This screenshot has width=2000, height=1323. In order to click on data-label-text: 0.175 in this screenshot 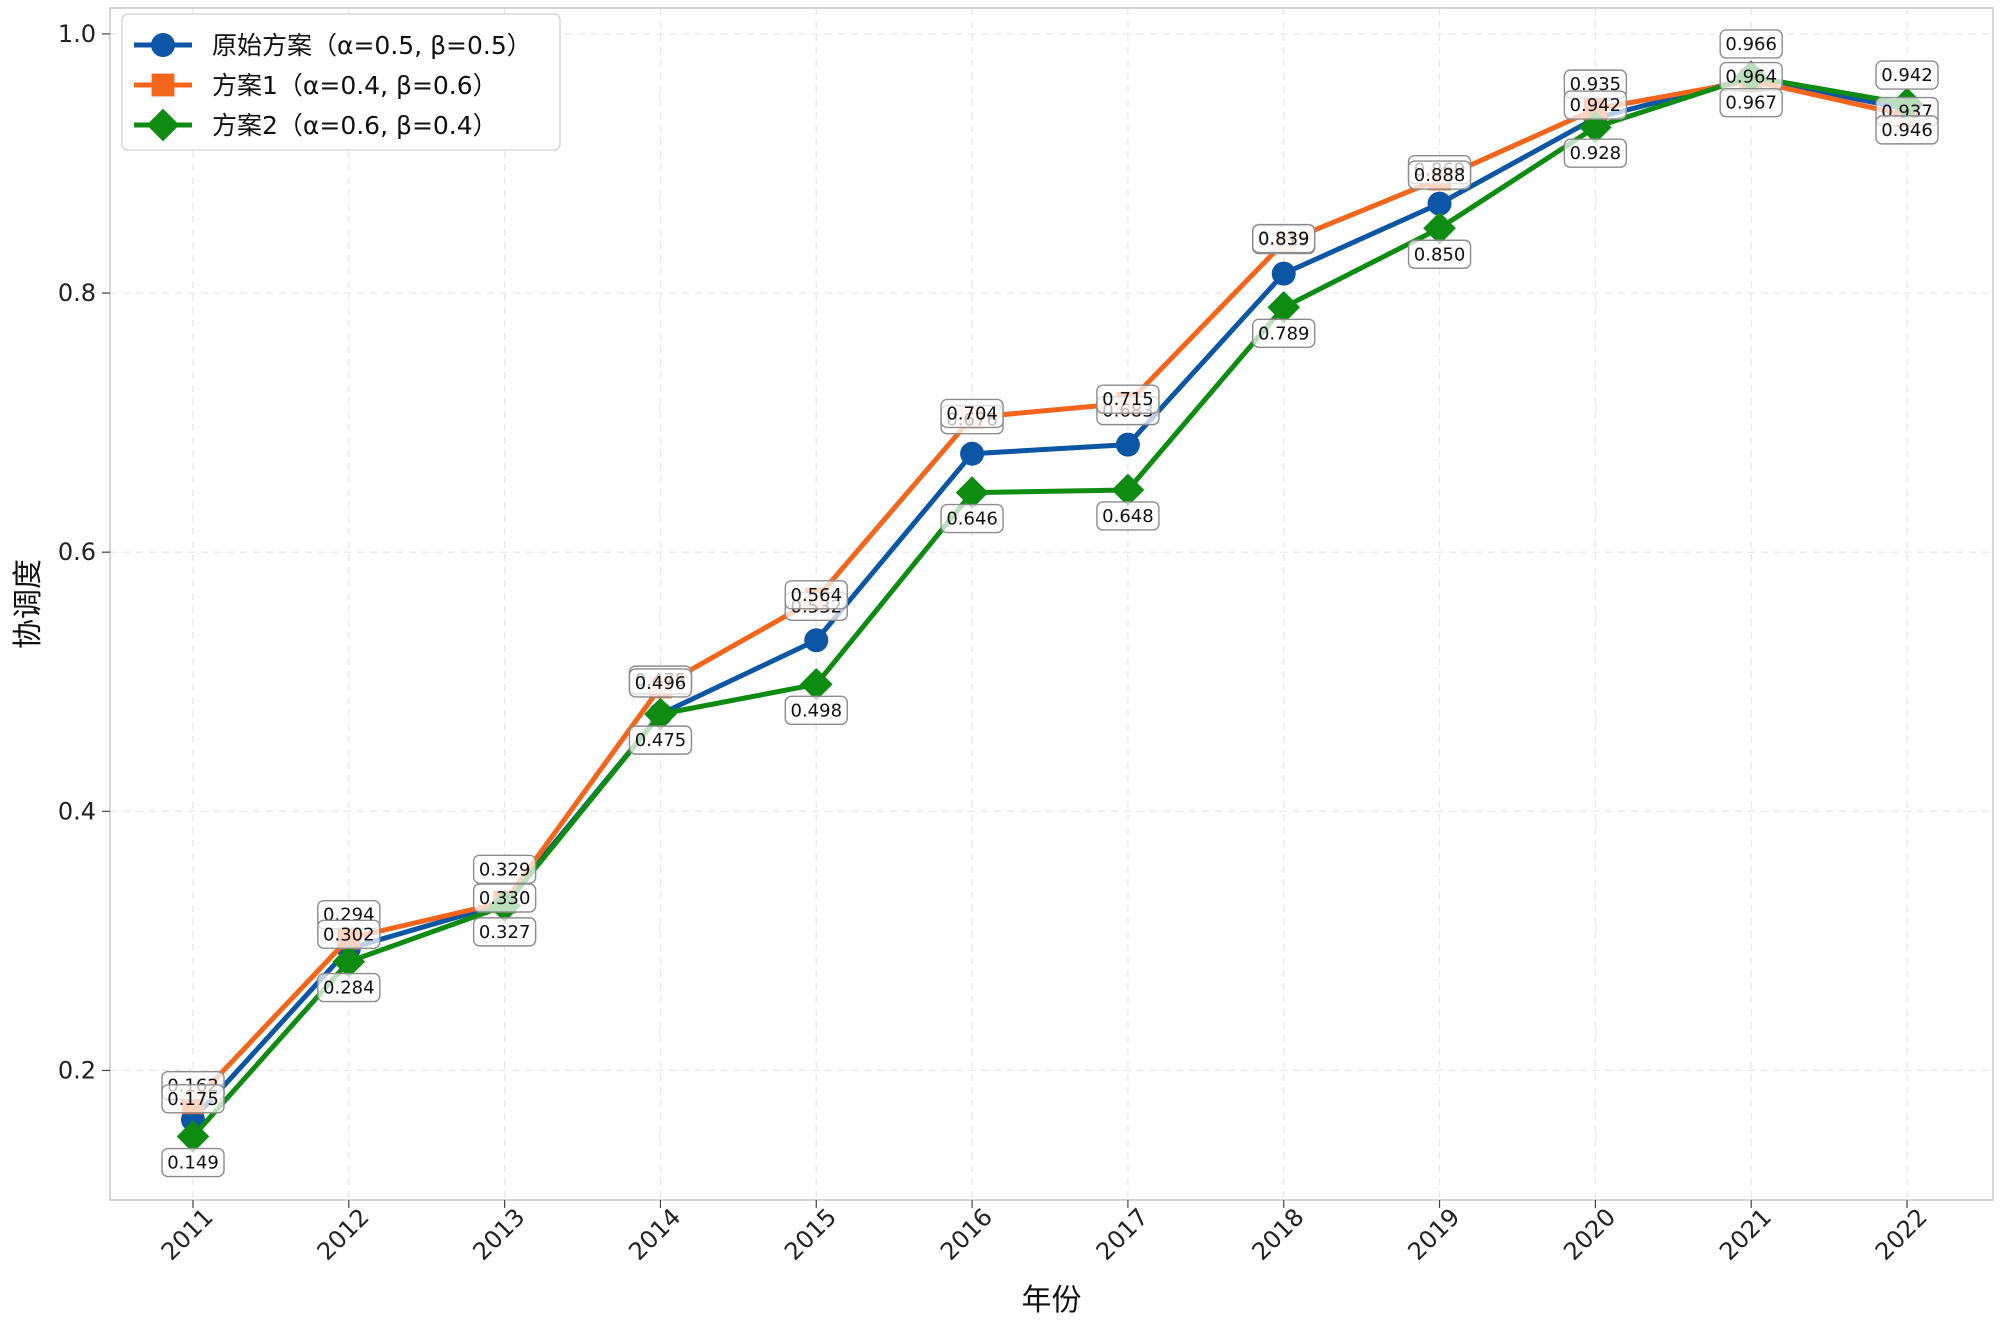, I will do `click(193, 1099)`.